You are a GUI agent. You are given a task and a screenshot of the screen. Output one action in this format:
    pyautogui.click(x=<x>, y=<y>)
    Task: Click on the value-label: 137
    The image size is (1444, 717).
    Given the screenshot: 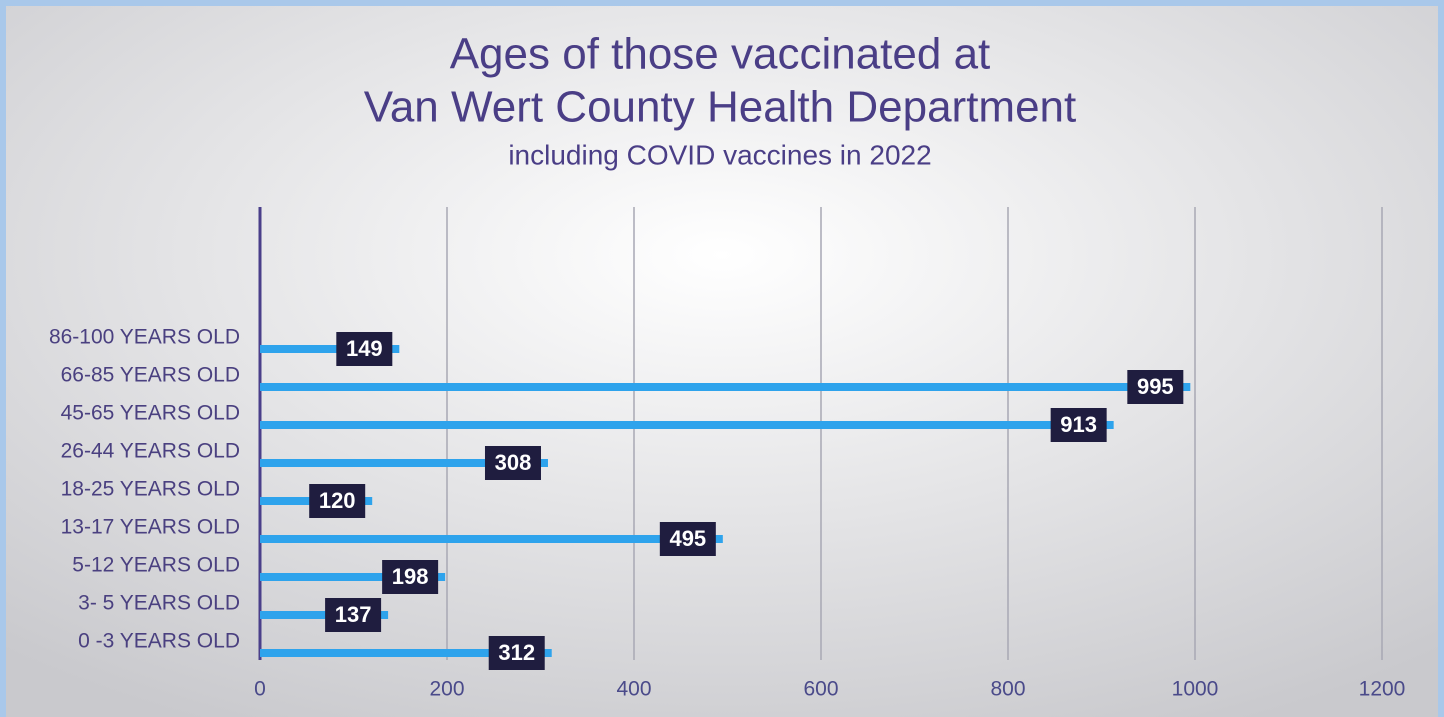 What is the action you would take?
    pyautogui.click(x=353, y=614)
    